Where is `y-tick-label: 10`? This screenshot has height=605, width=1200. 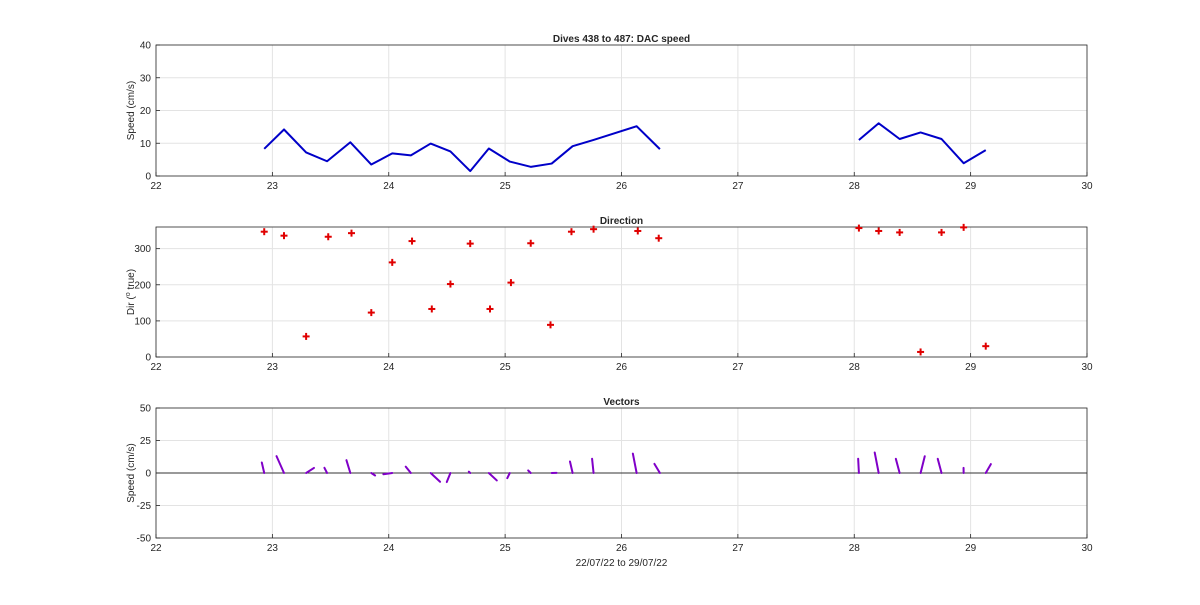
y-tick-label: 10 is located at coordinates (146, 144).